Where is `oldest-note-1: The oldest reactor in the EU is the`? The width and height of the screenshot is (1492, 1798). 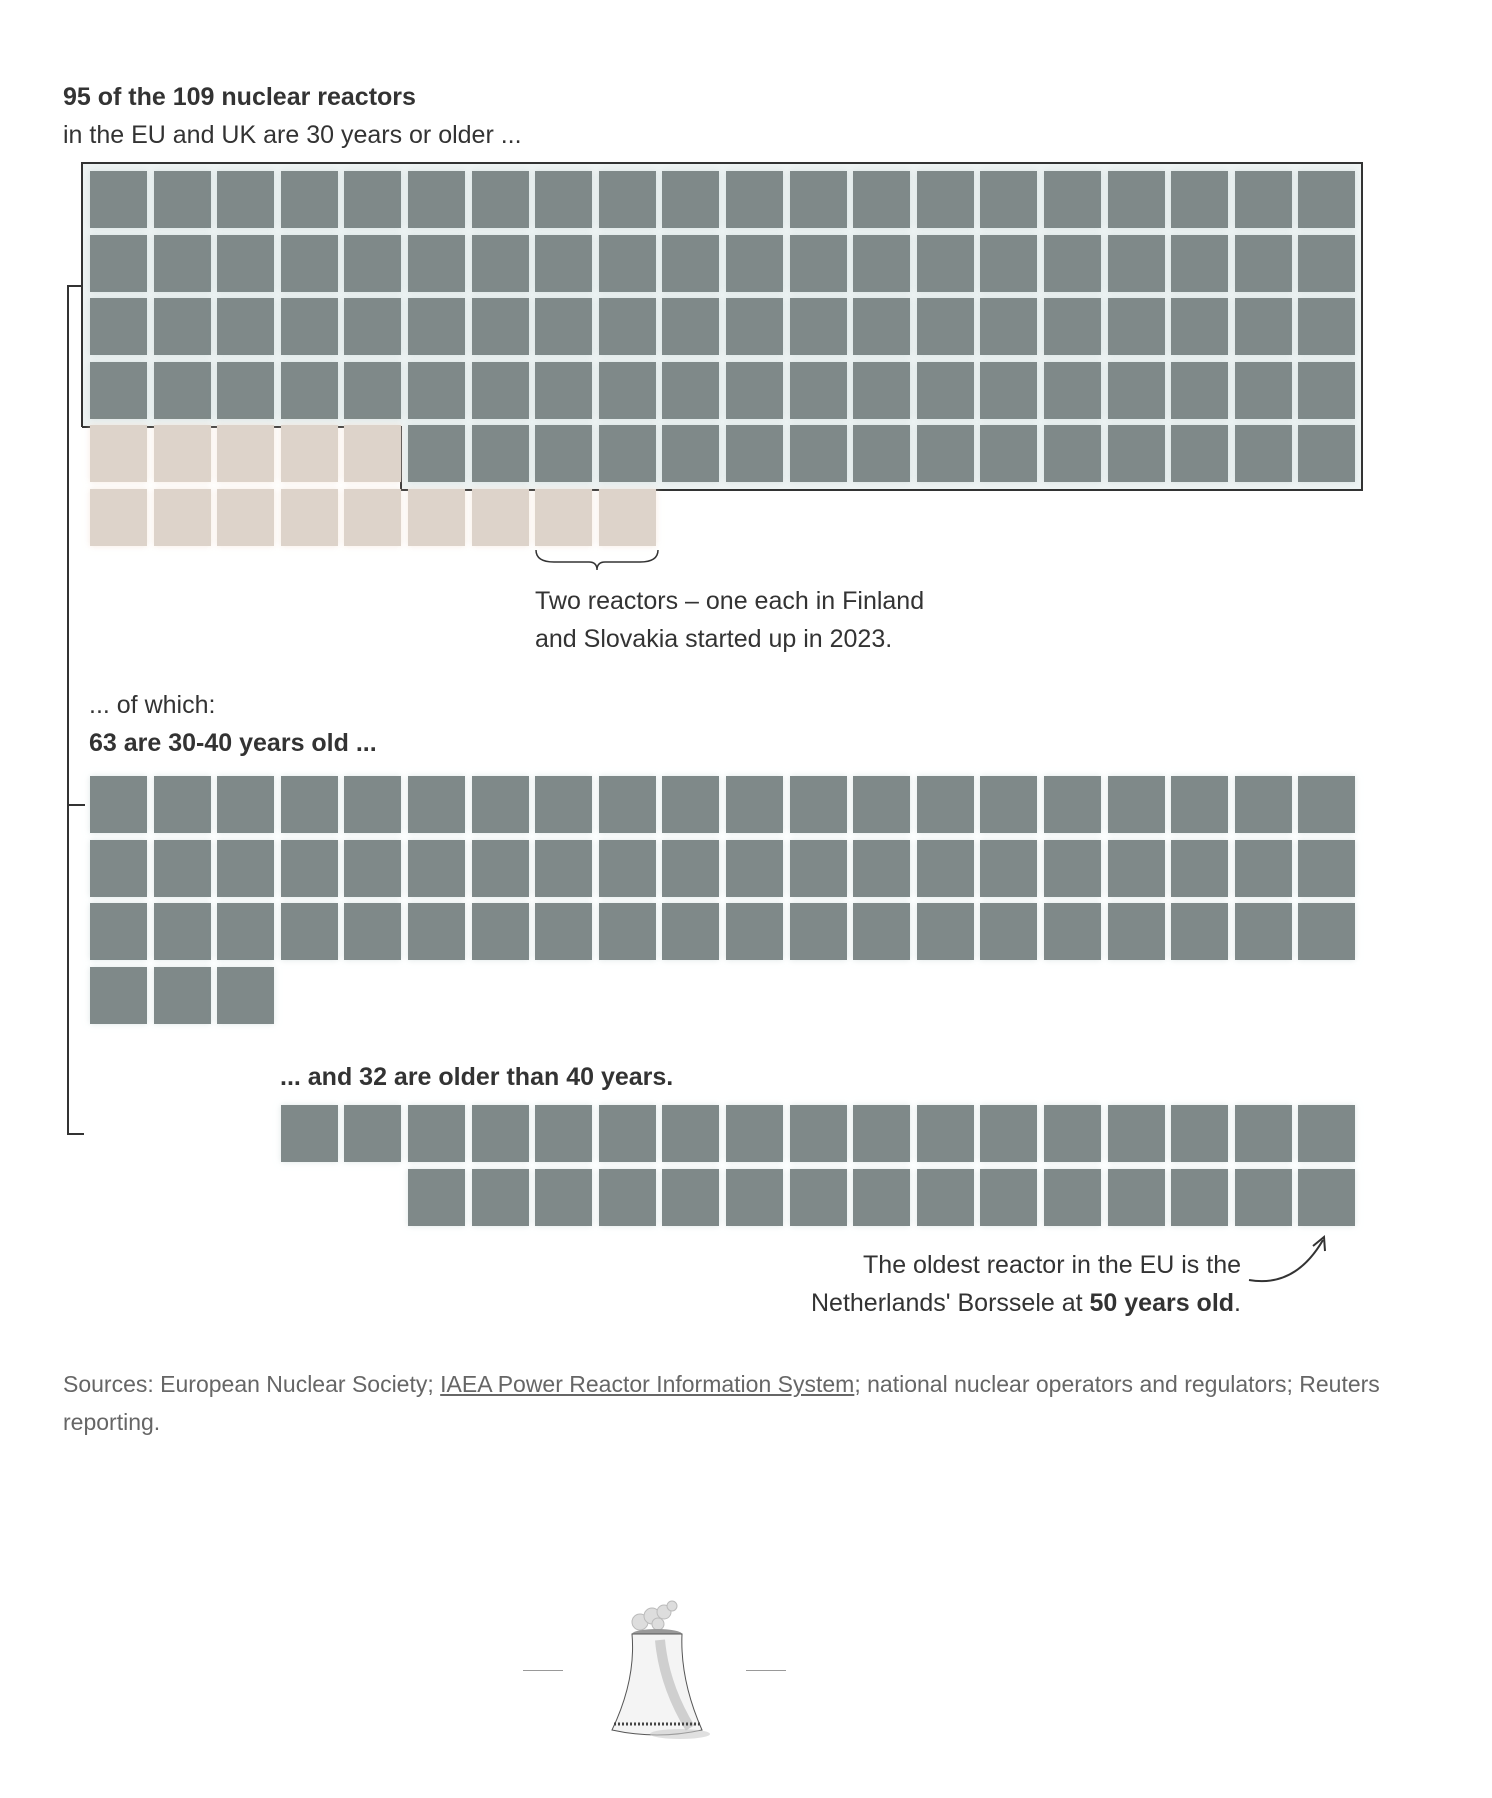
oldest-note-1: The oldest reactor in the EU is the is located at coordinates (1052, 1265).